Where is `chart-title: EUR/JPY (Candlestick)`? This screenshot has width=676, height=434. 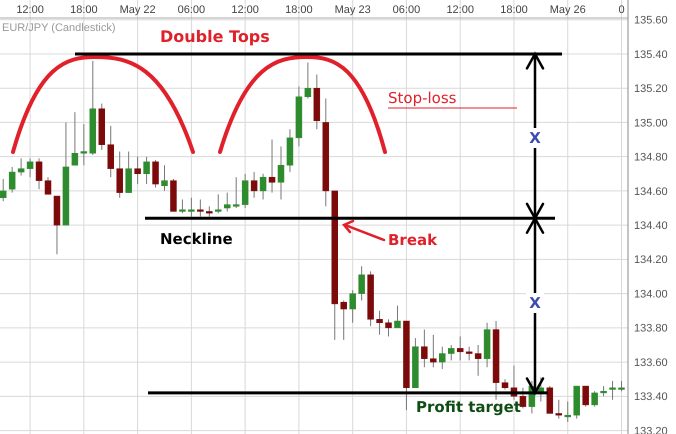
chart-title: EUR/JPY (Candlestick) is located at coordinates (59, 28).